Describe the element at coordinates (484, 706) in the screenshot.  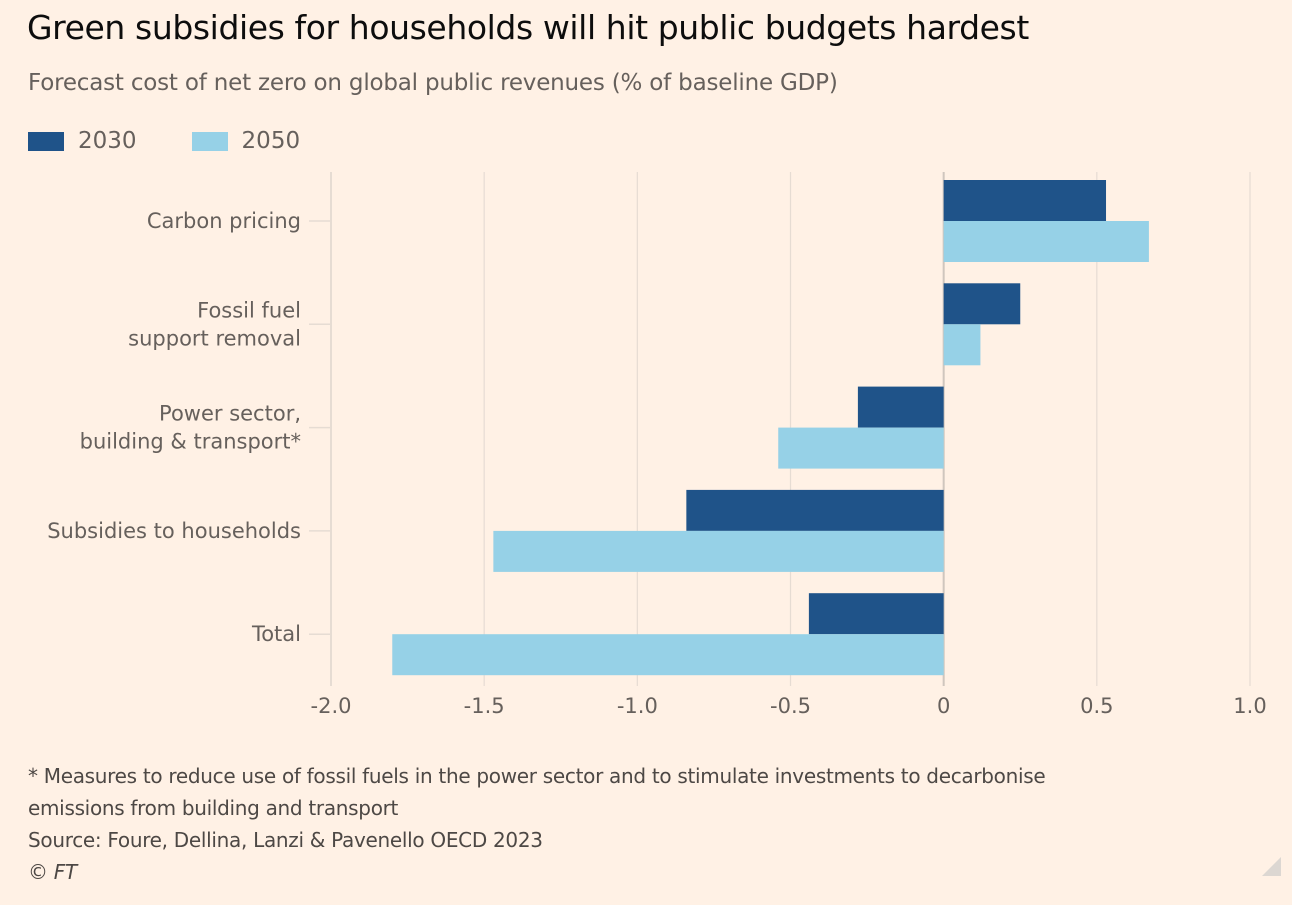
I see `x-tick-label: -1.5` at that location.